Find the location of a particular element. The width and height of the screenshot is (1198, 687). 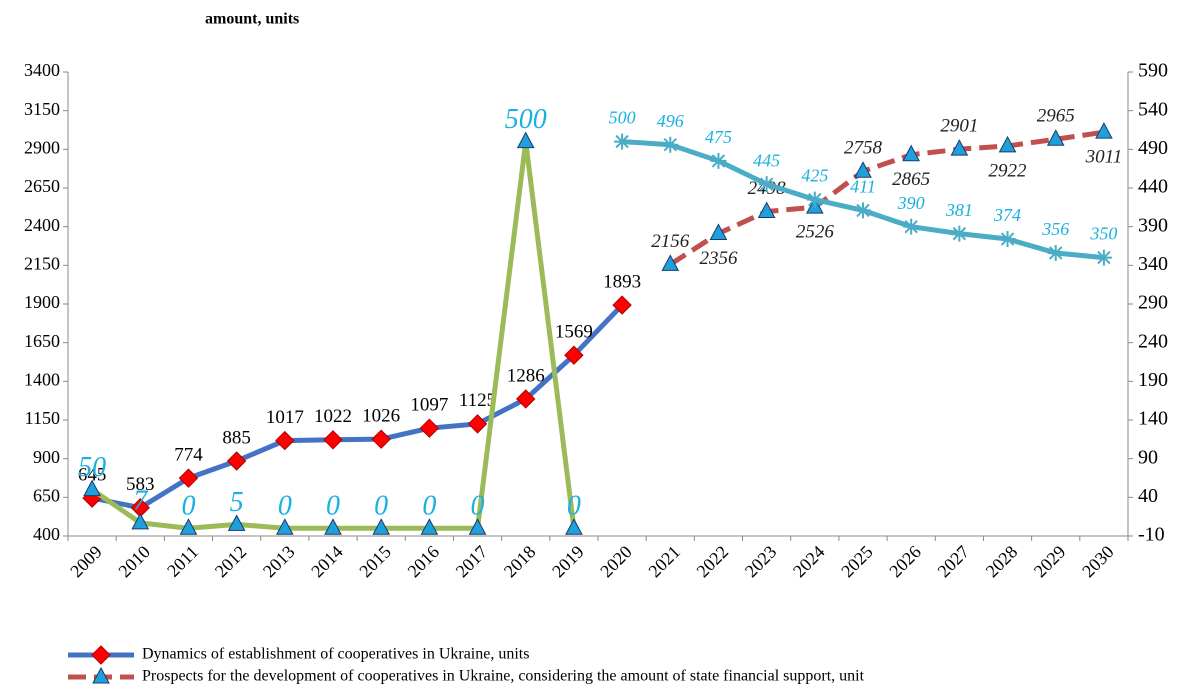

data-label: 1026 is located at coordinates (381, 416).